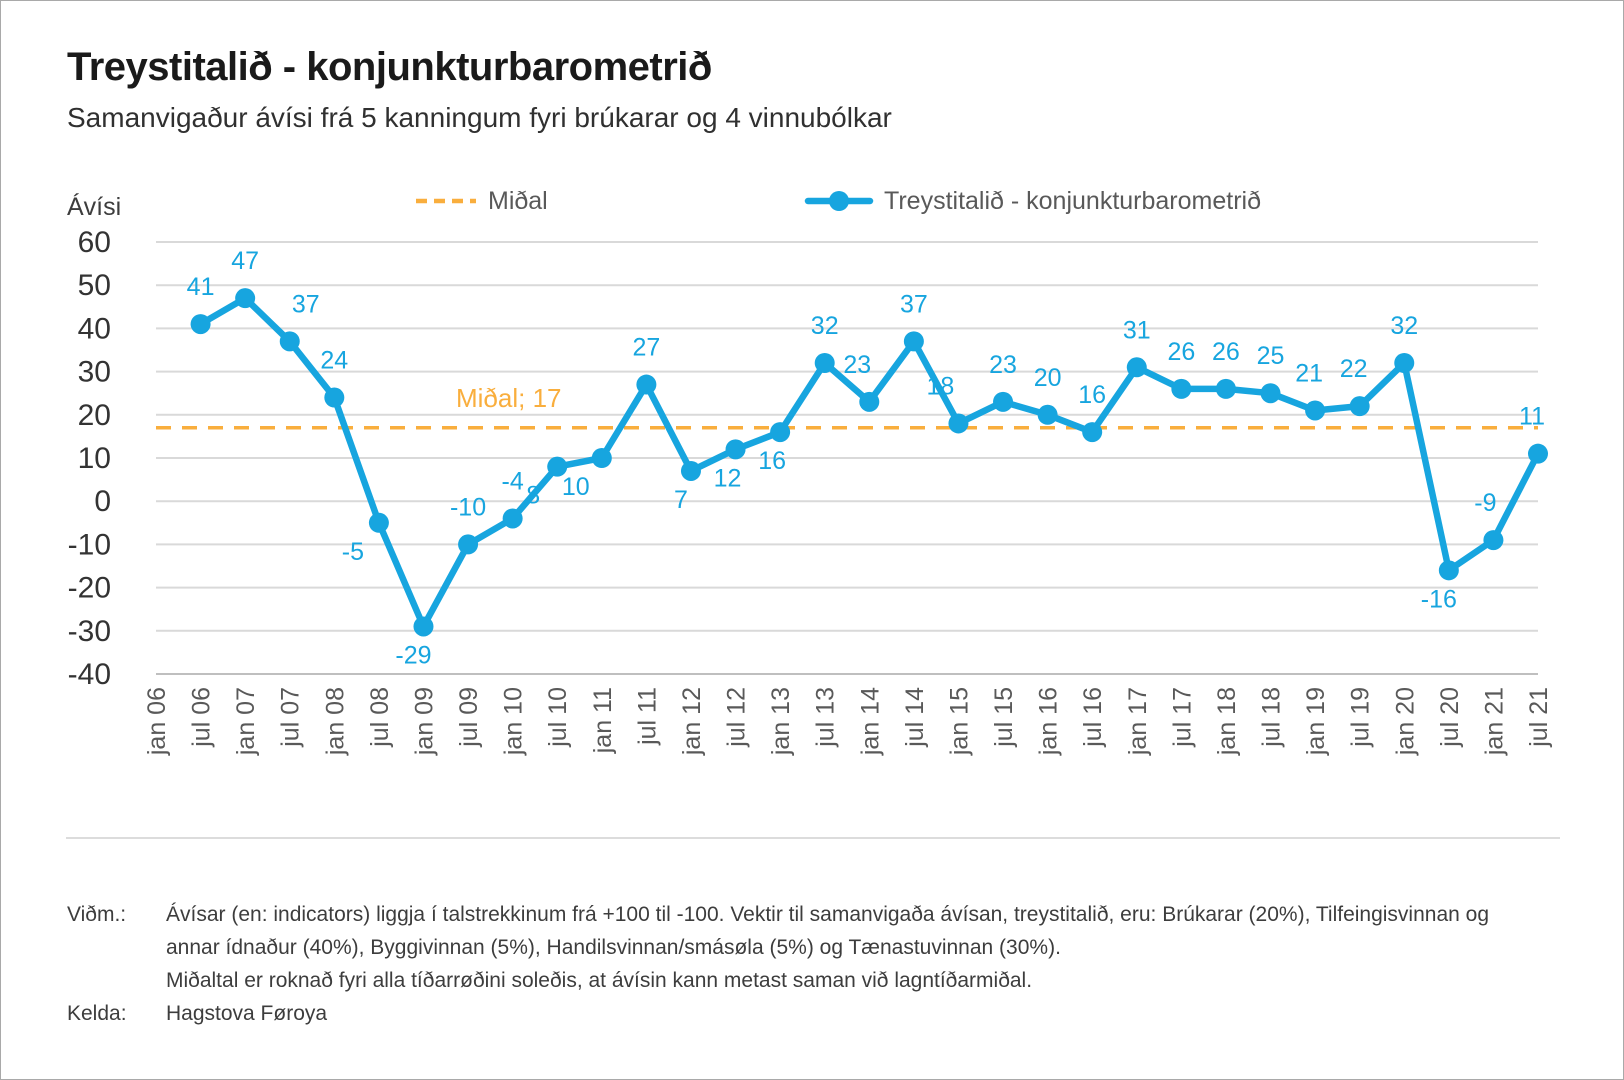  I want to click on footnote-label-vidm: Viðm.:, so click(97, 914).